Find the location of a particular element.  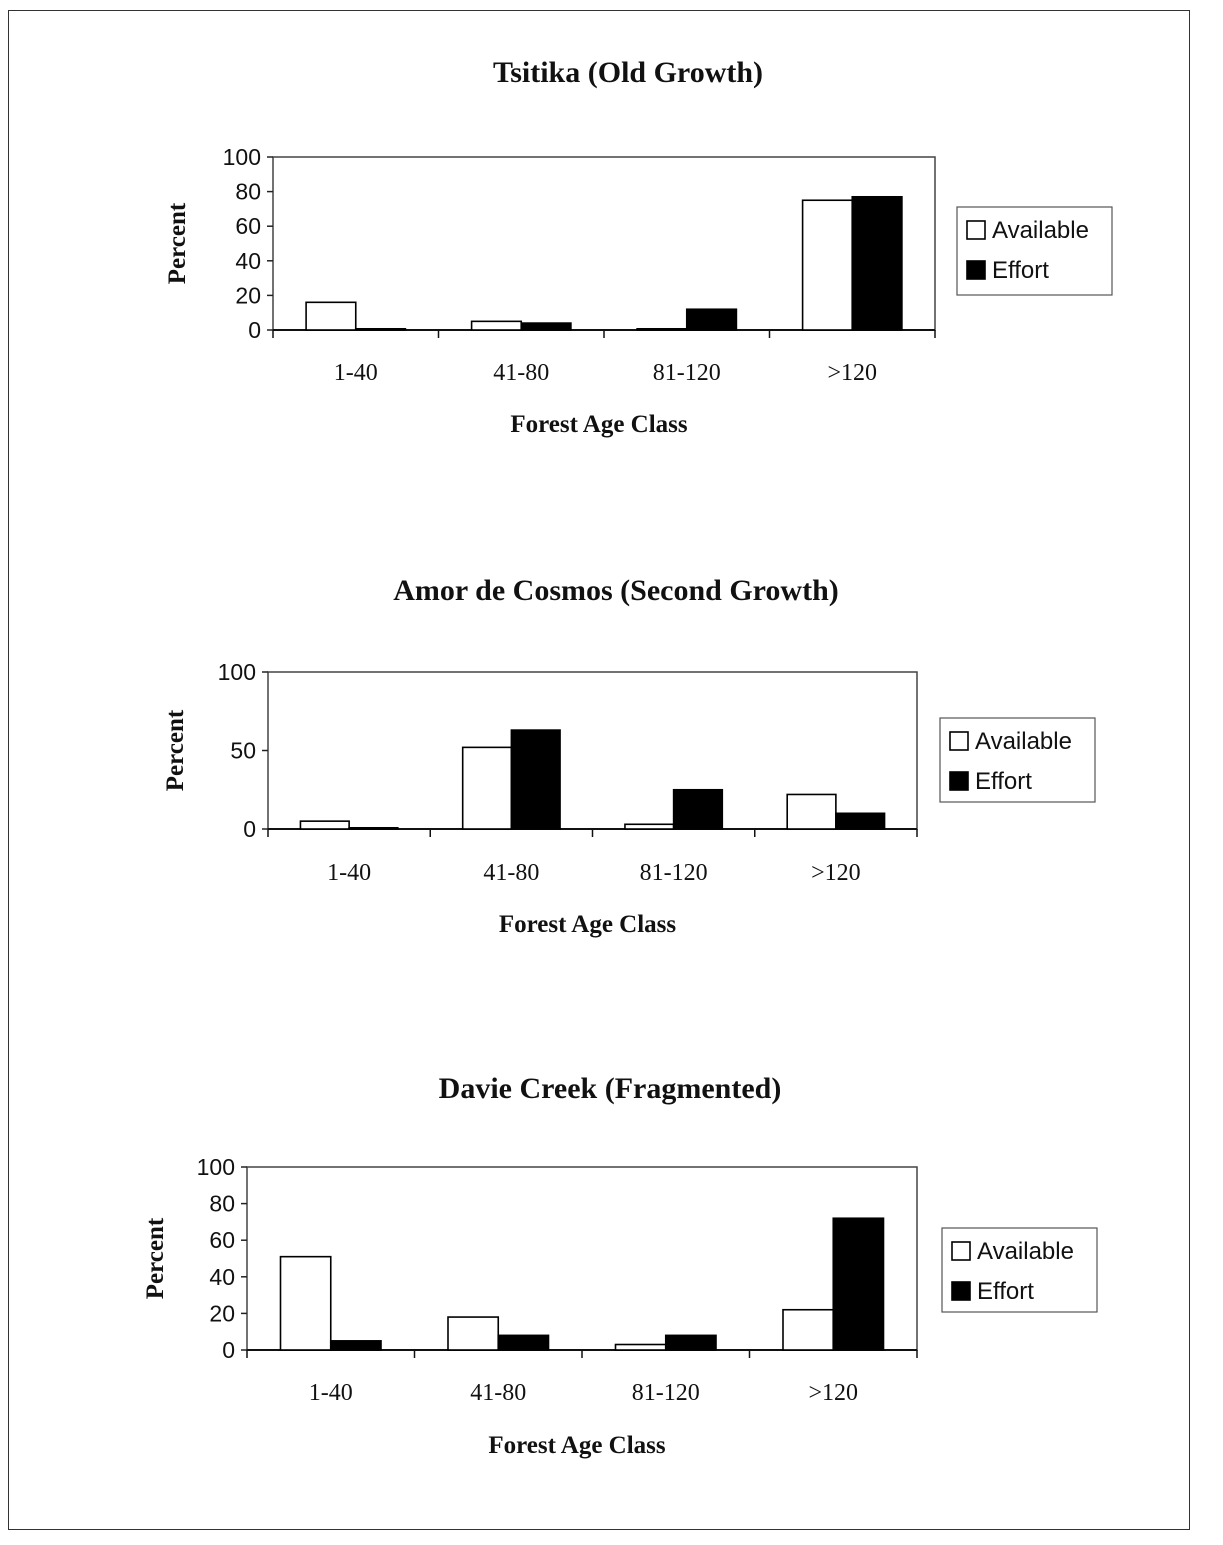

chart-title: Amor de Cosmos (Second Growth) is located at coordinates (616, 590).